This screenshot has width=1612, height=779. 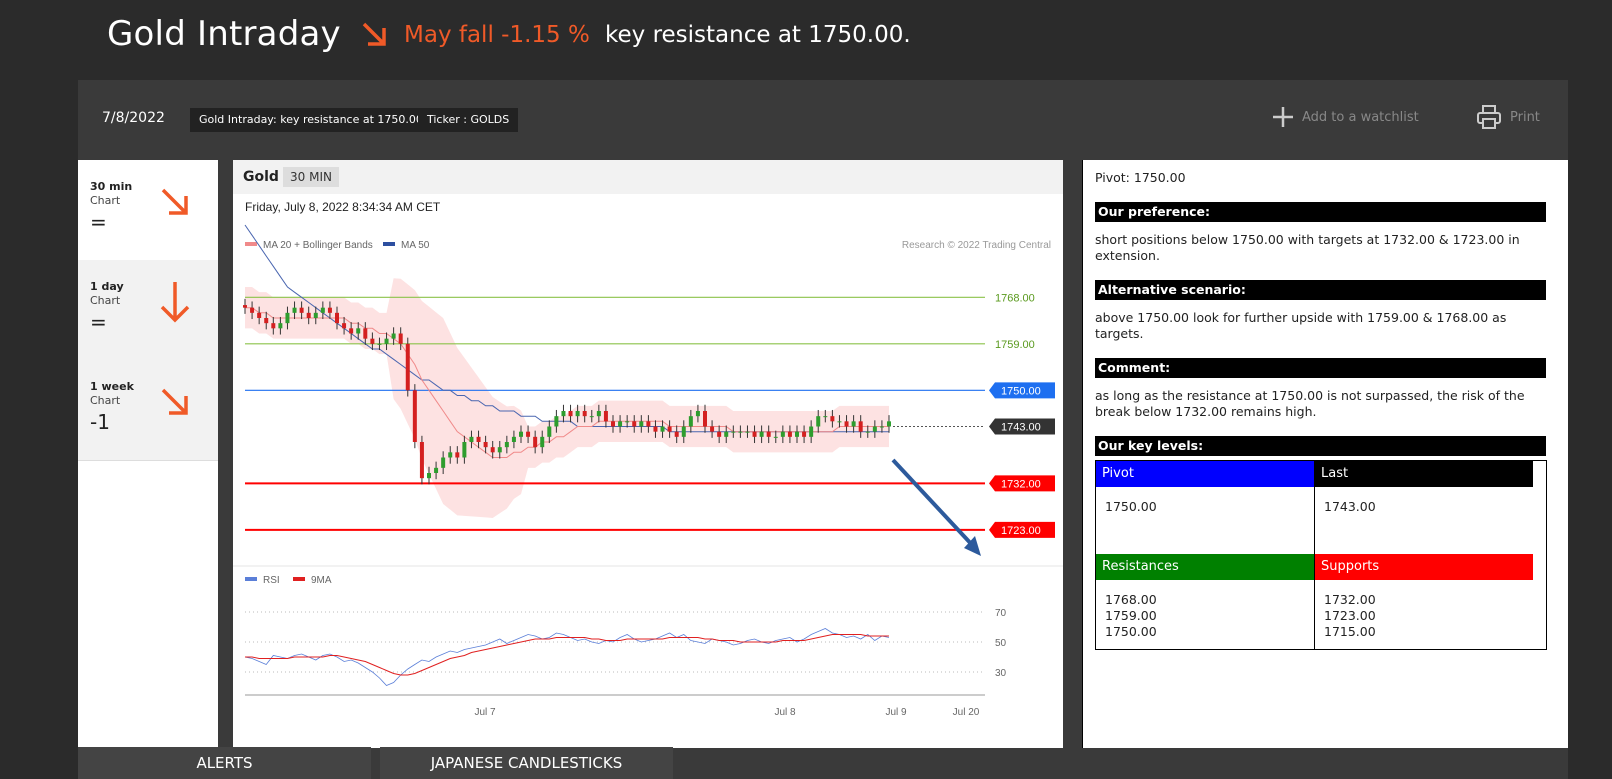 I want to click on pivot-value: 1750.00, so click(x=1131, y=506).